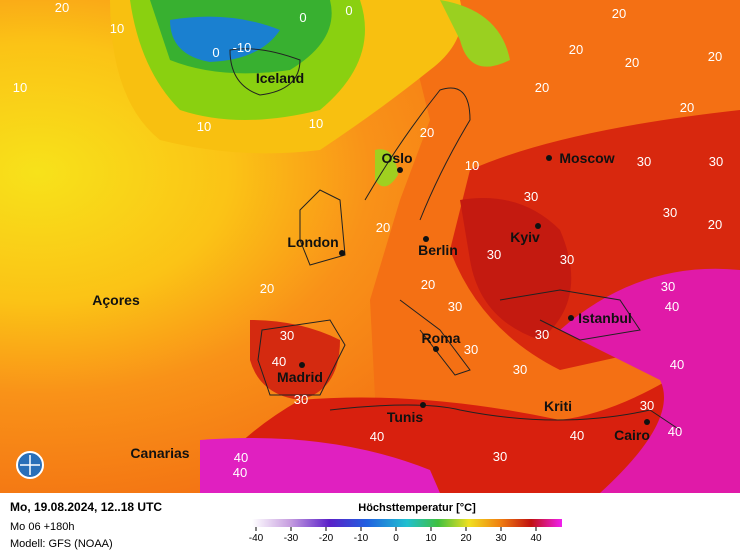 The width and height of the screenshot is (740, 553). I want to click on city-label: Kyiv, so click(525, 237).